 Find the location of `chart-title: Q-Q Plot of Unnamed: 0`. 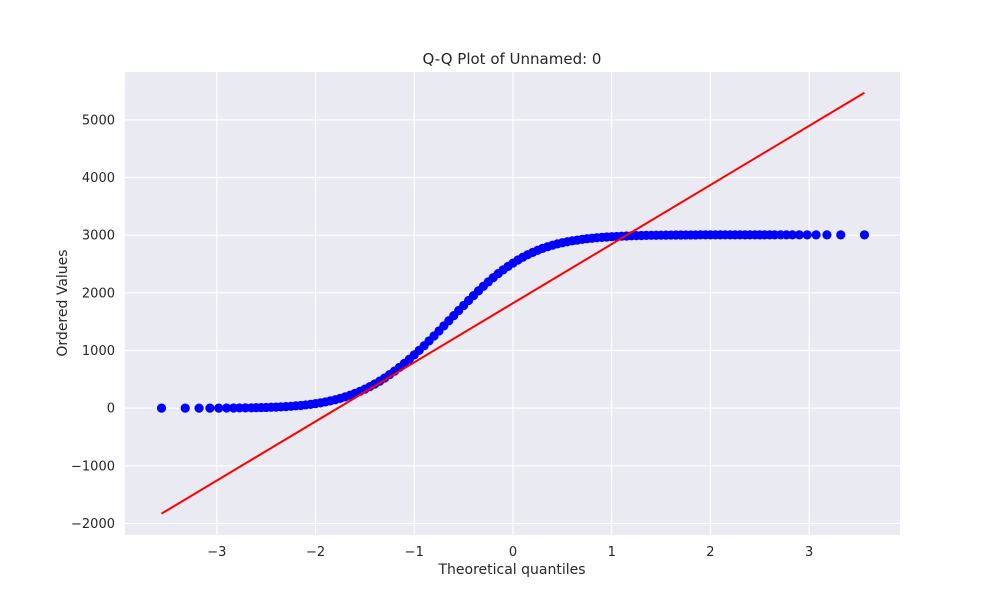

chart-title: Q-Q Plot of Unnamed: 0 is located at coordinates (512, 59).